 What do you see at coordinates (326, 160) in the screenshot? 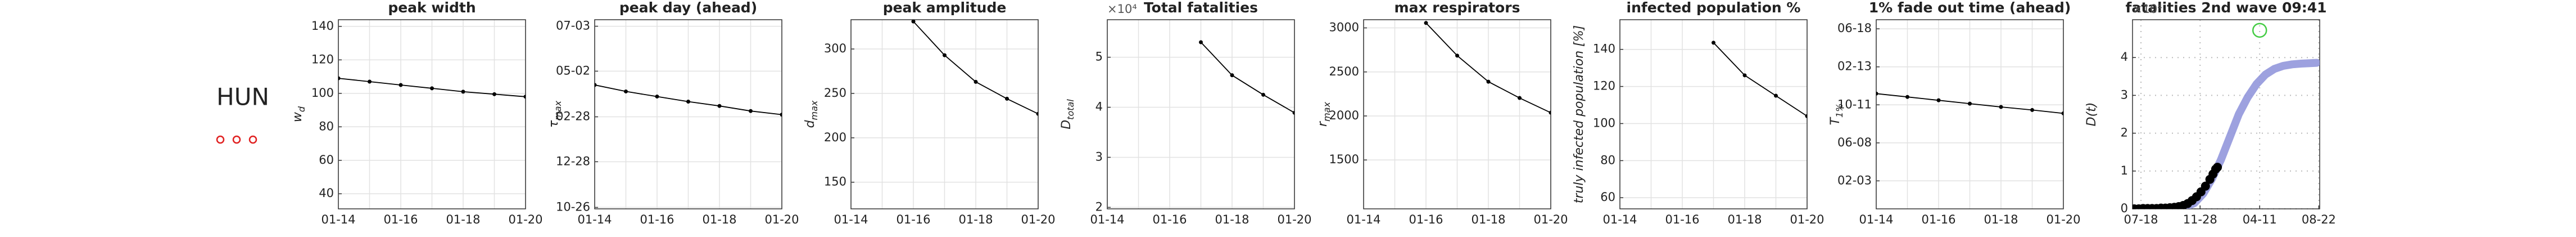
I see `y-tick-label: 60` at bounding box center [326, 160].